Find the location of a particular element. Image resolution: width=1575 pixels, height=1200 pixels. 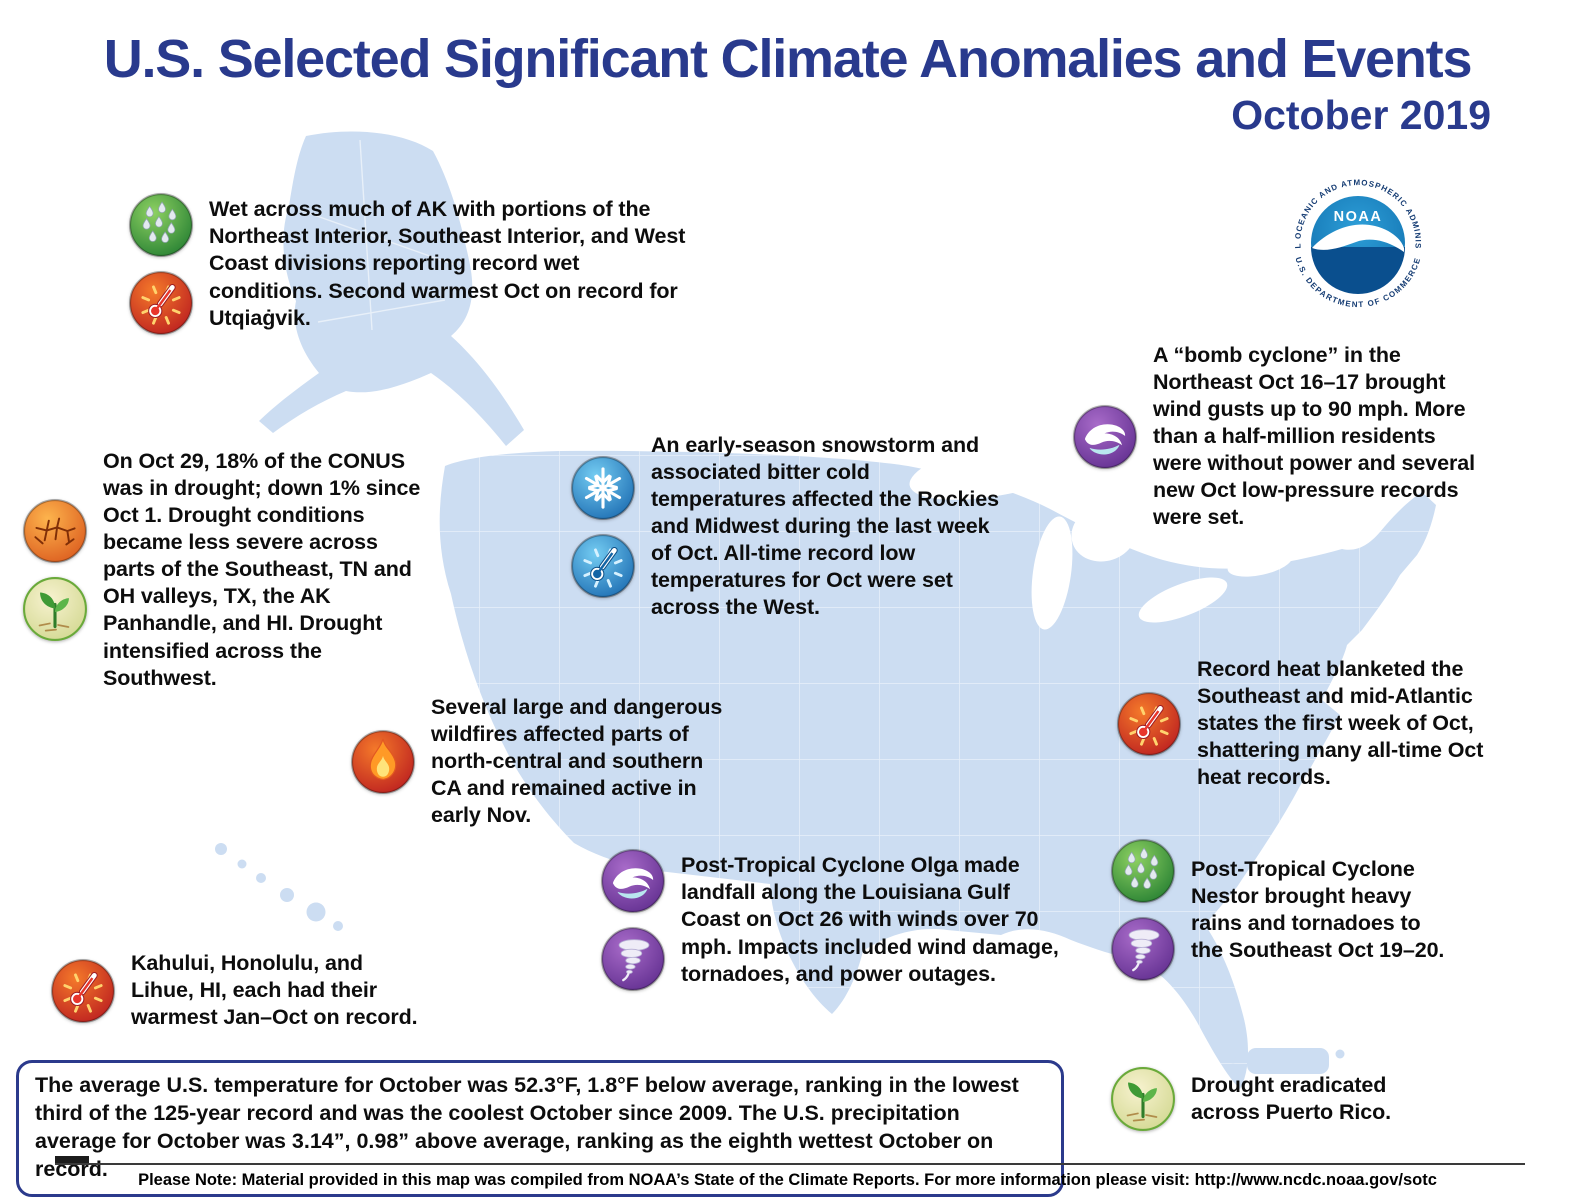

noaa-seagull-icon is located at coordinates (1358, 238).